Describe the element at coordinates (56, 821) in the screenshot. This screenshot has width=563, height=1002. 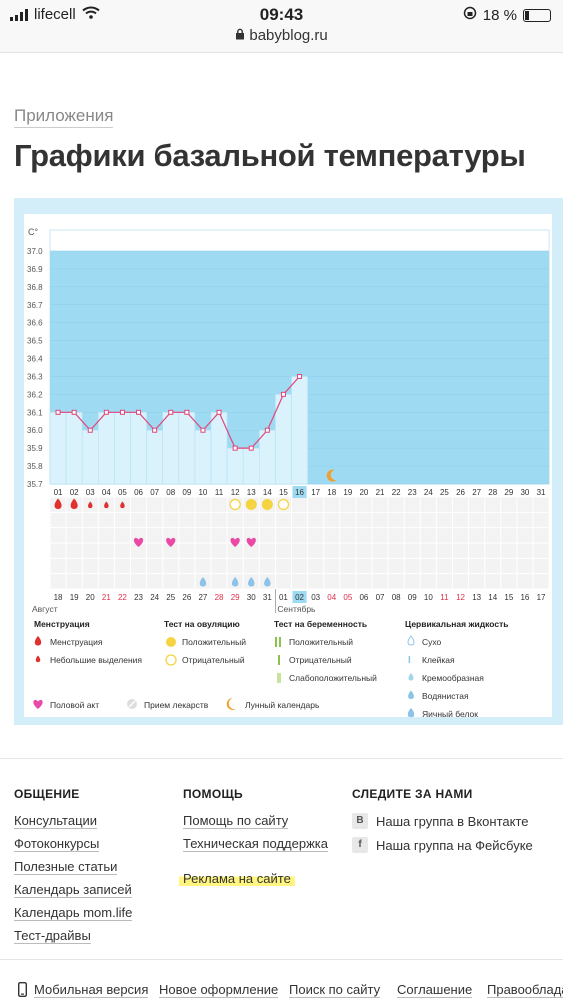
I see `footer-link-consultations: Консультации` at that location.